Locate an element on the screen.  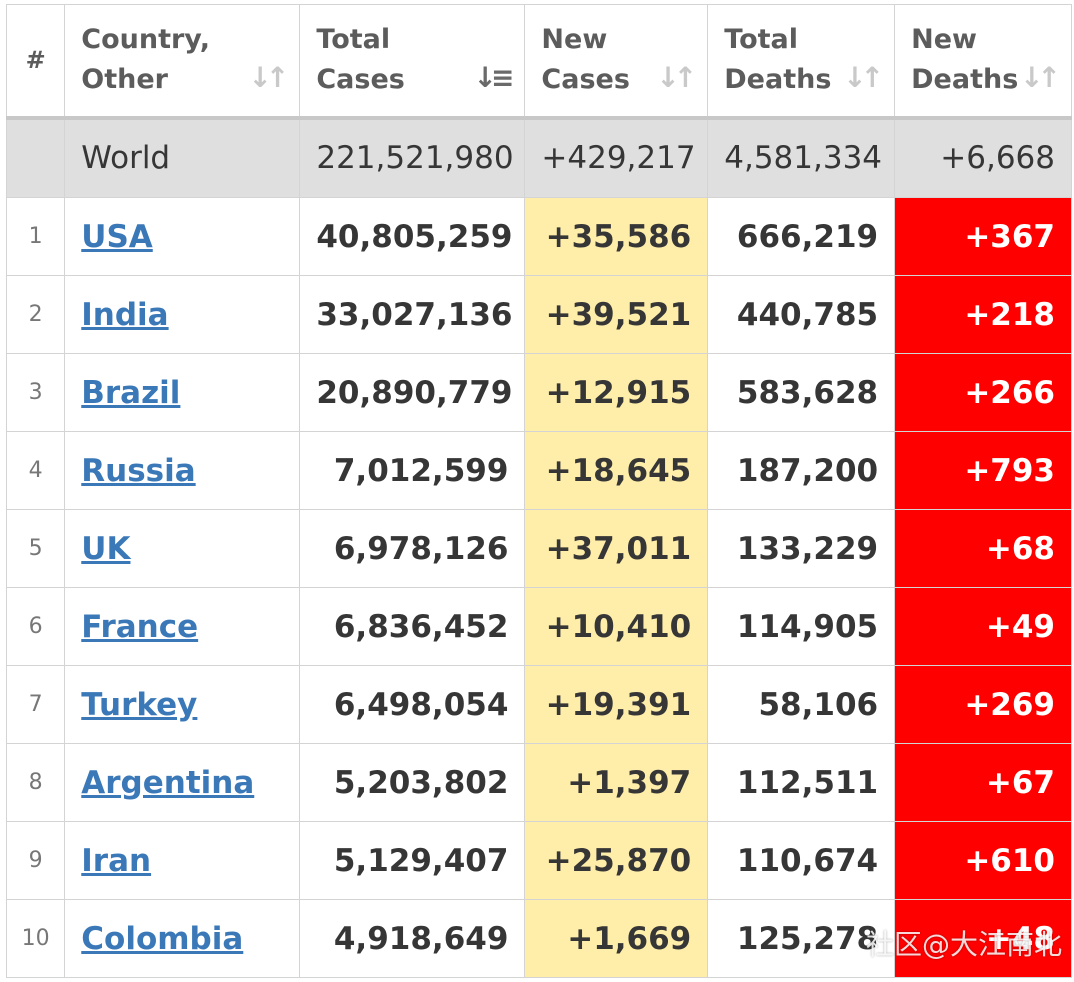
table-row: 7 Turkey 6,498,054 +19,391 58,106 +269 is located at coordinates (538, 704).